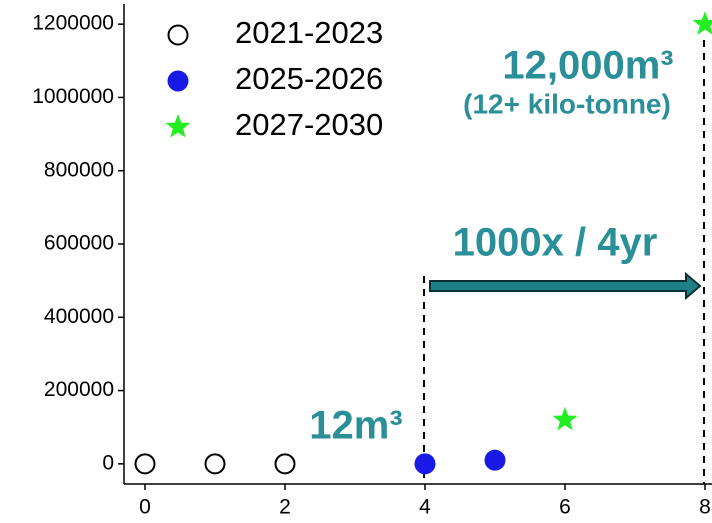 This screenshot has height=523, width=712. What do you see at coordinates (79, 389) in the screenshot?
I see `y-tick-label: 200000` at bounding box center [79, 389].